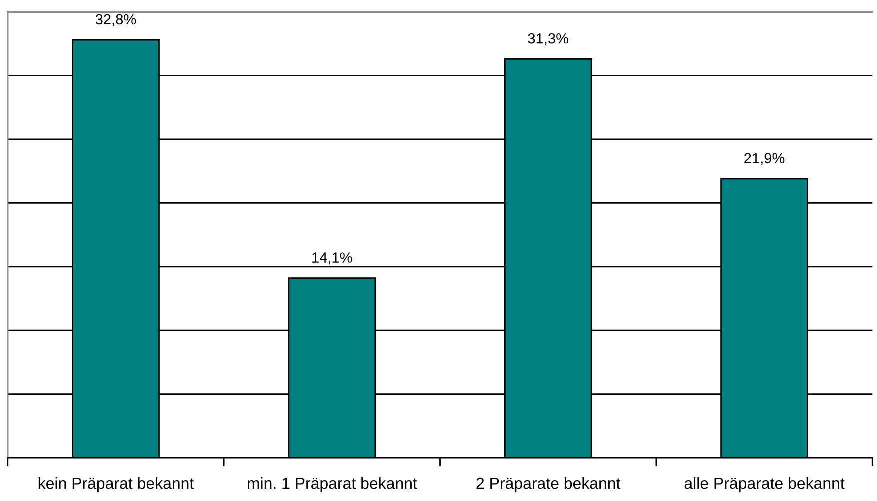 The image size is (877, 501). What do you see at coordinates (333, 484) in the screenshot?
I see `x-tick-label: min. 1 Präparat bekannt` at bounding box center [333, 484].